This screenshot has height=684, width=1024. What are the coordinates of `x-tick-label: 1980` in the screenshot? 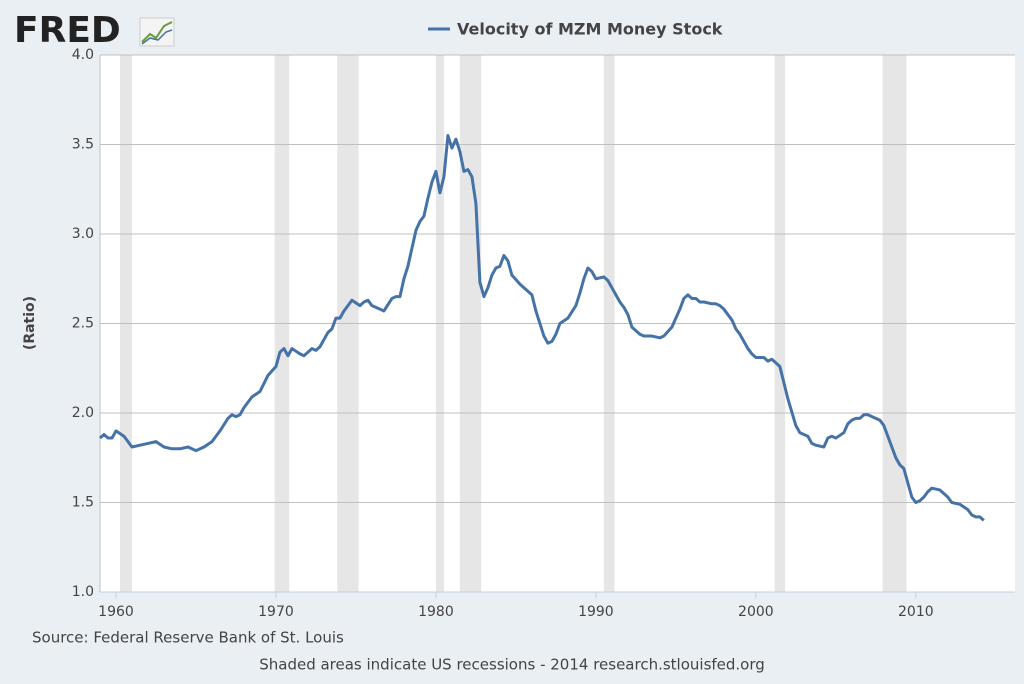 It's located at (436, 612).